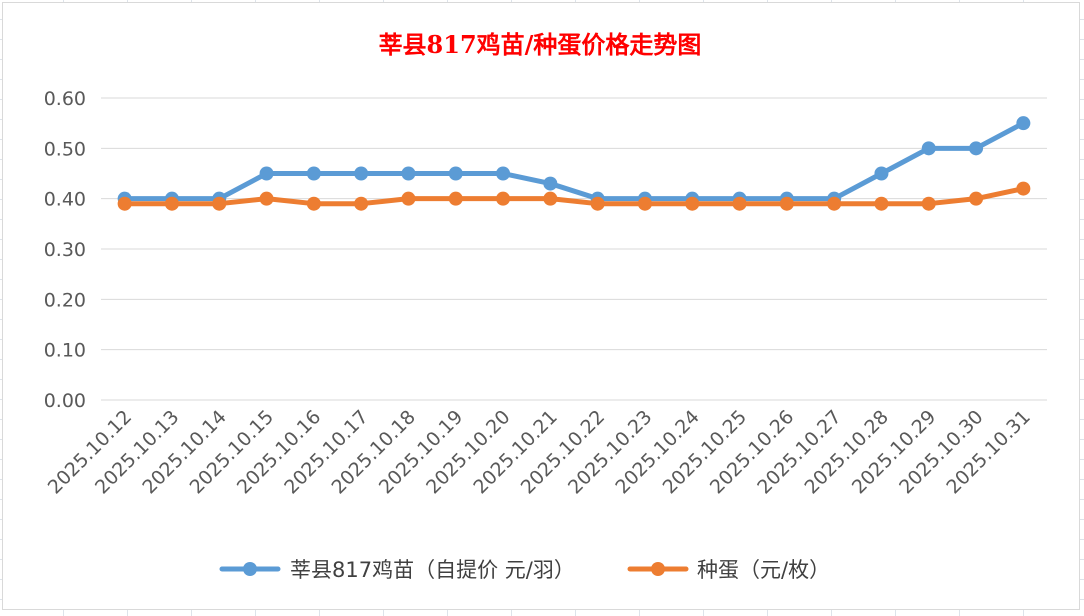 Image resolution: width=1084 pixels, height=616 pixels. I want to click on y-tick-label: 0.10, so click(65, 351).